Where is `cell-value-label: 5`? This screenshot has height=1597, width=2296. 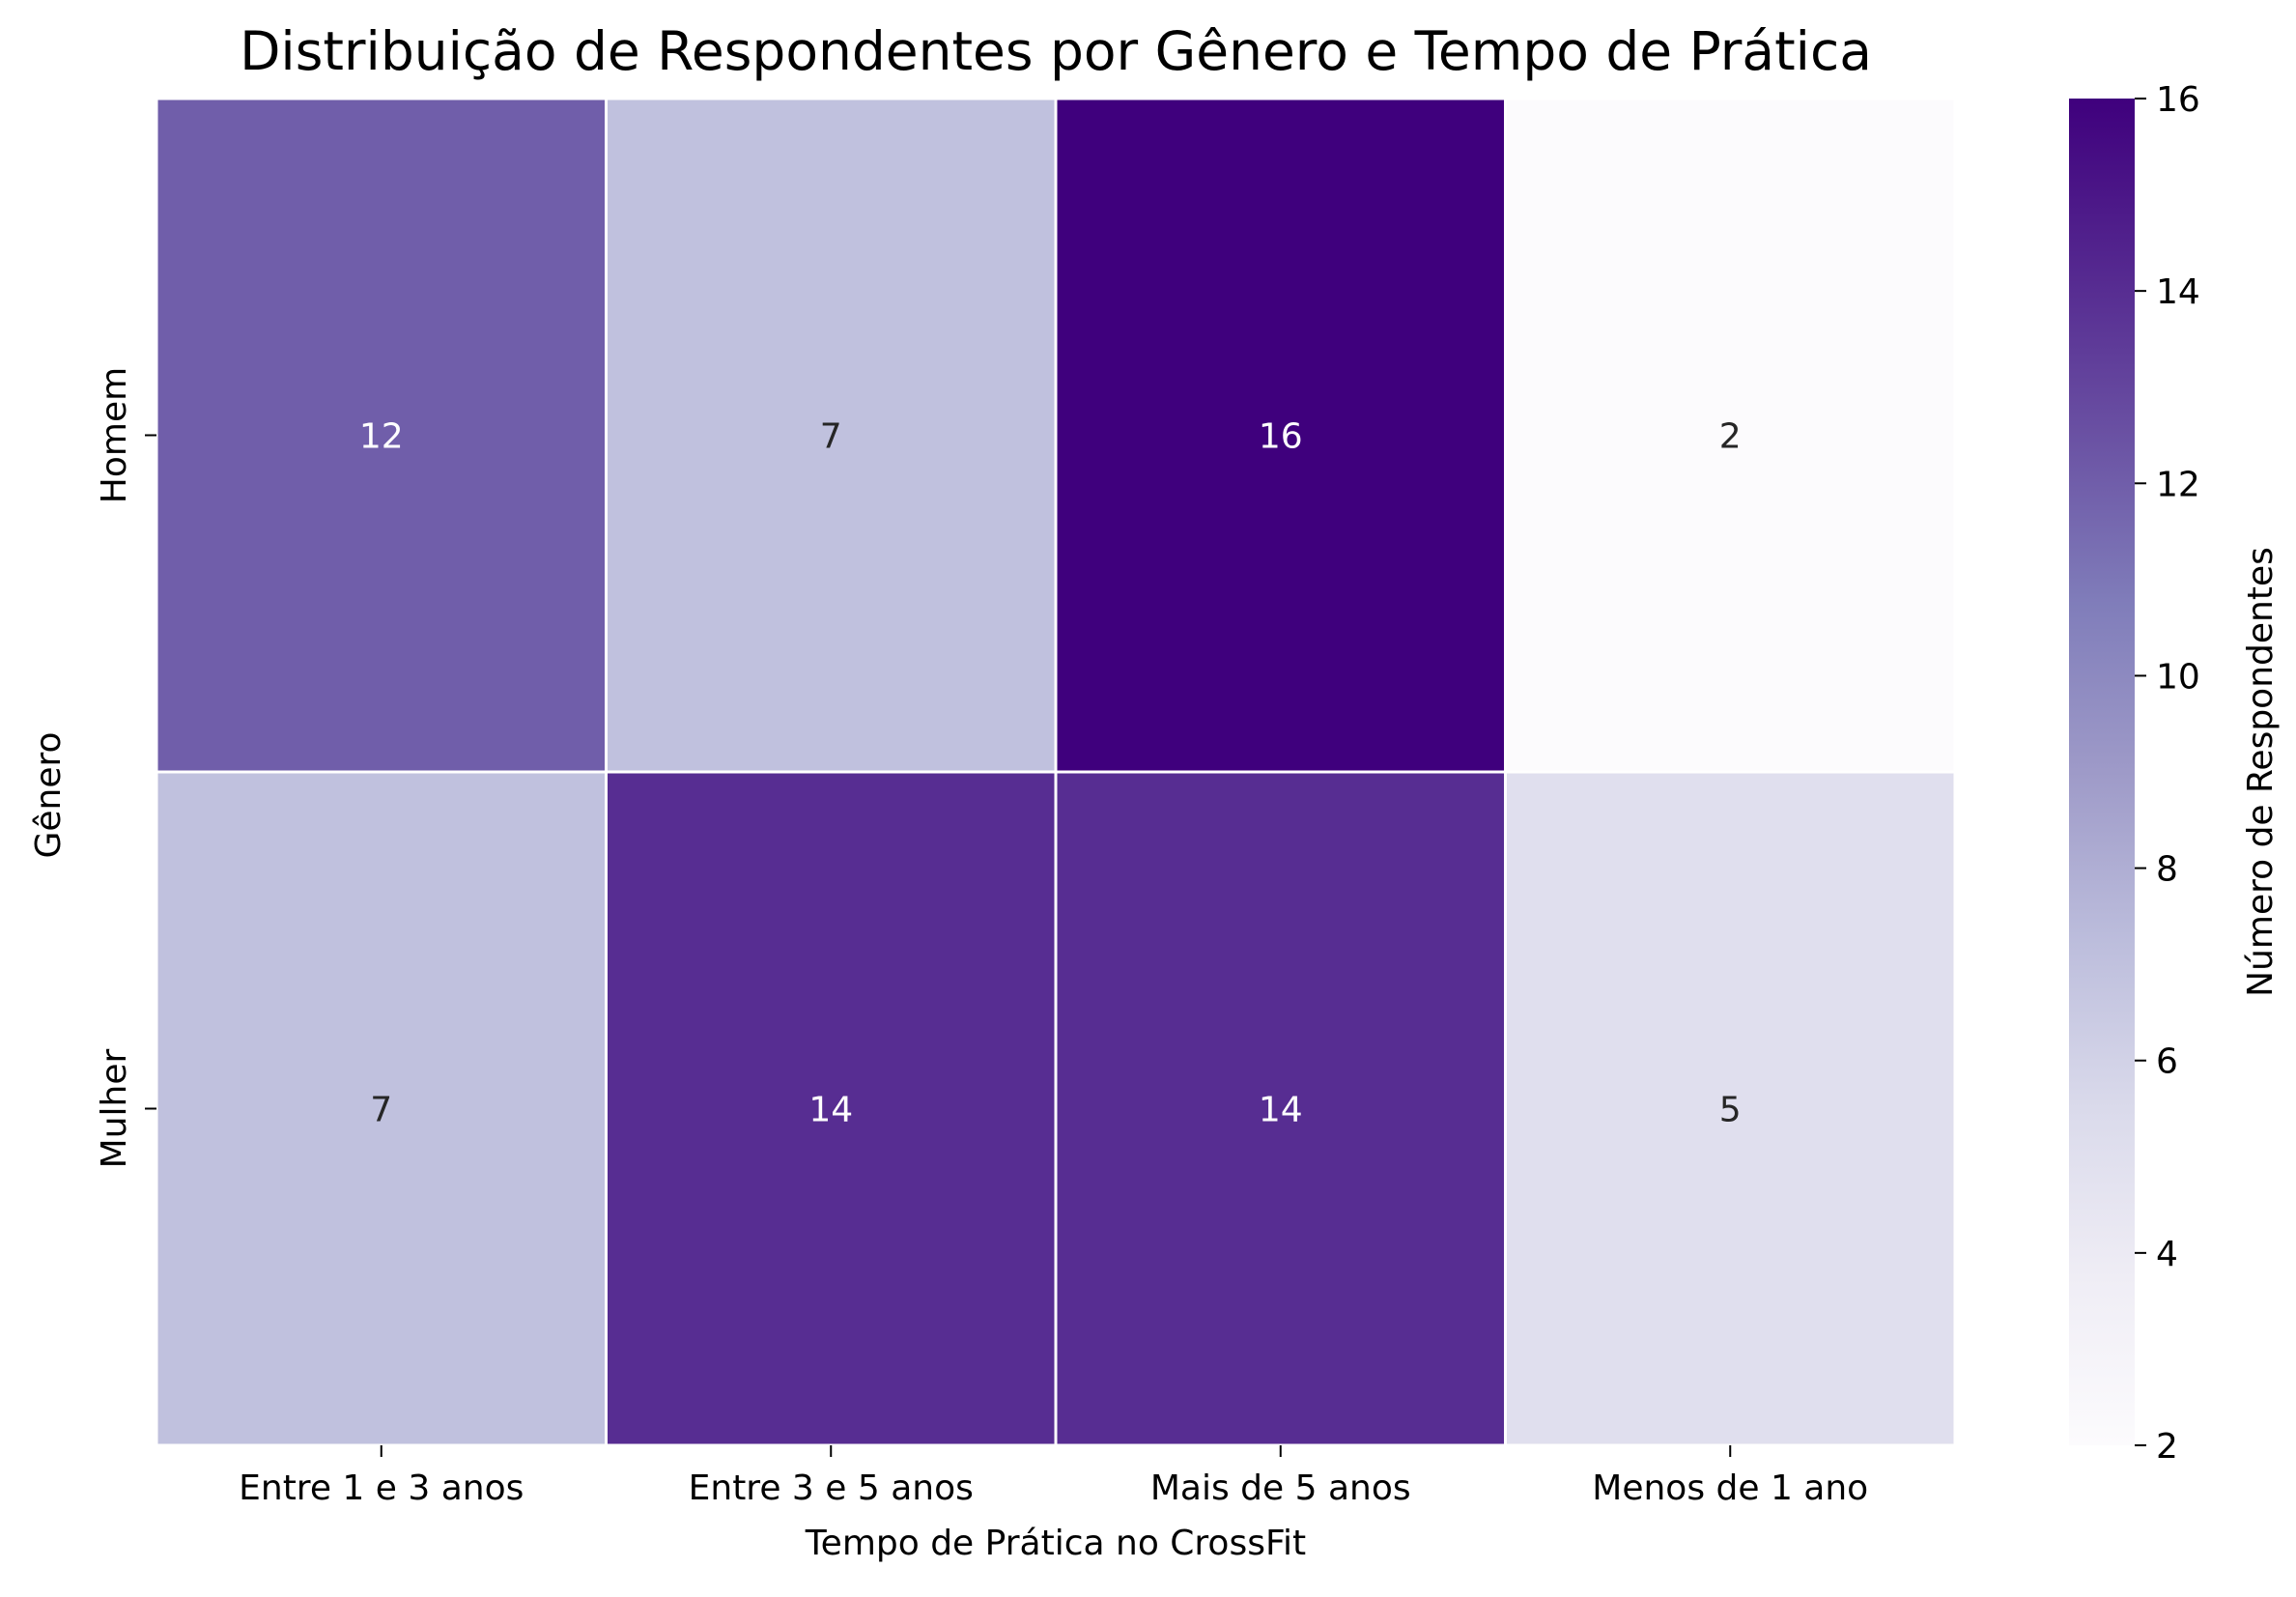 cell-value-label: 5 is located at coordinates (1730, 1110).